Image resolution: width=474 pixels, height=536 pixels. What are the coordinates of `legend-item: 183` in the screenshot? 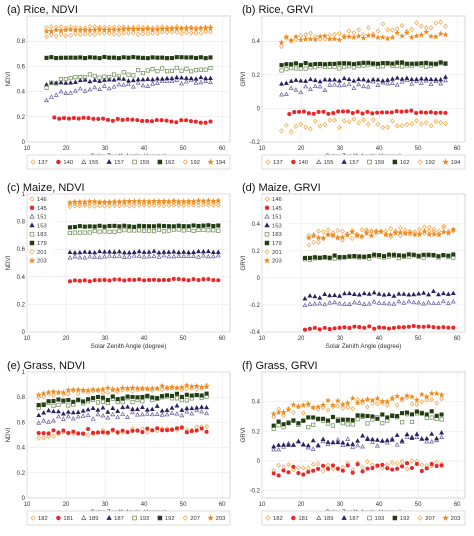 It's located at (273, 234).